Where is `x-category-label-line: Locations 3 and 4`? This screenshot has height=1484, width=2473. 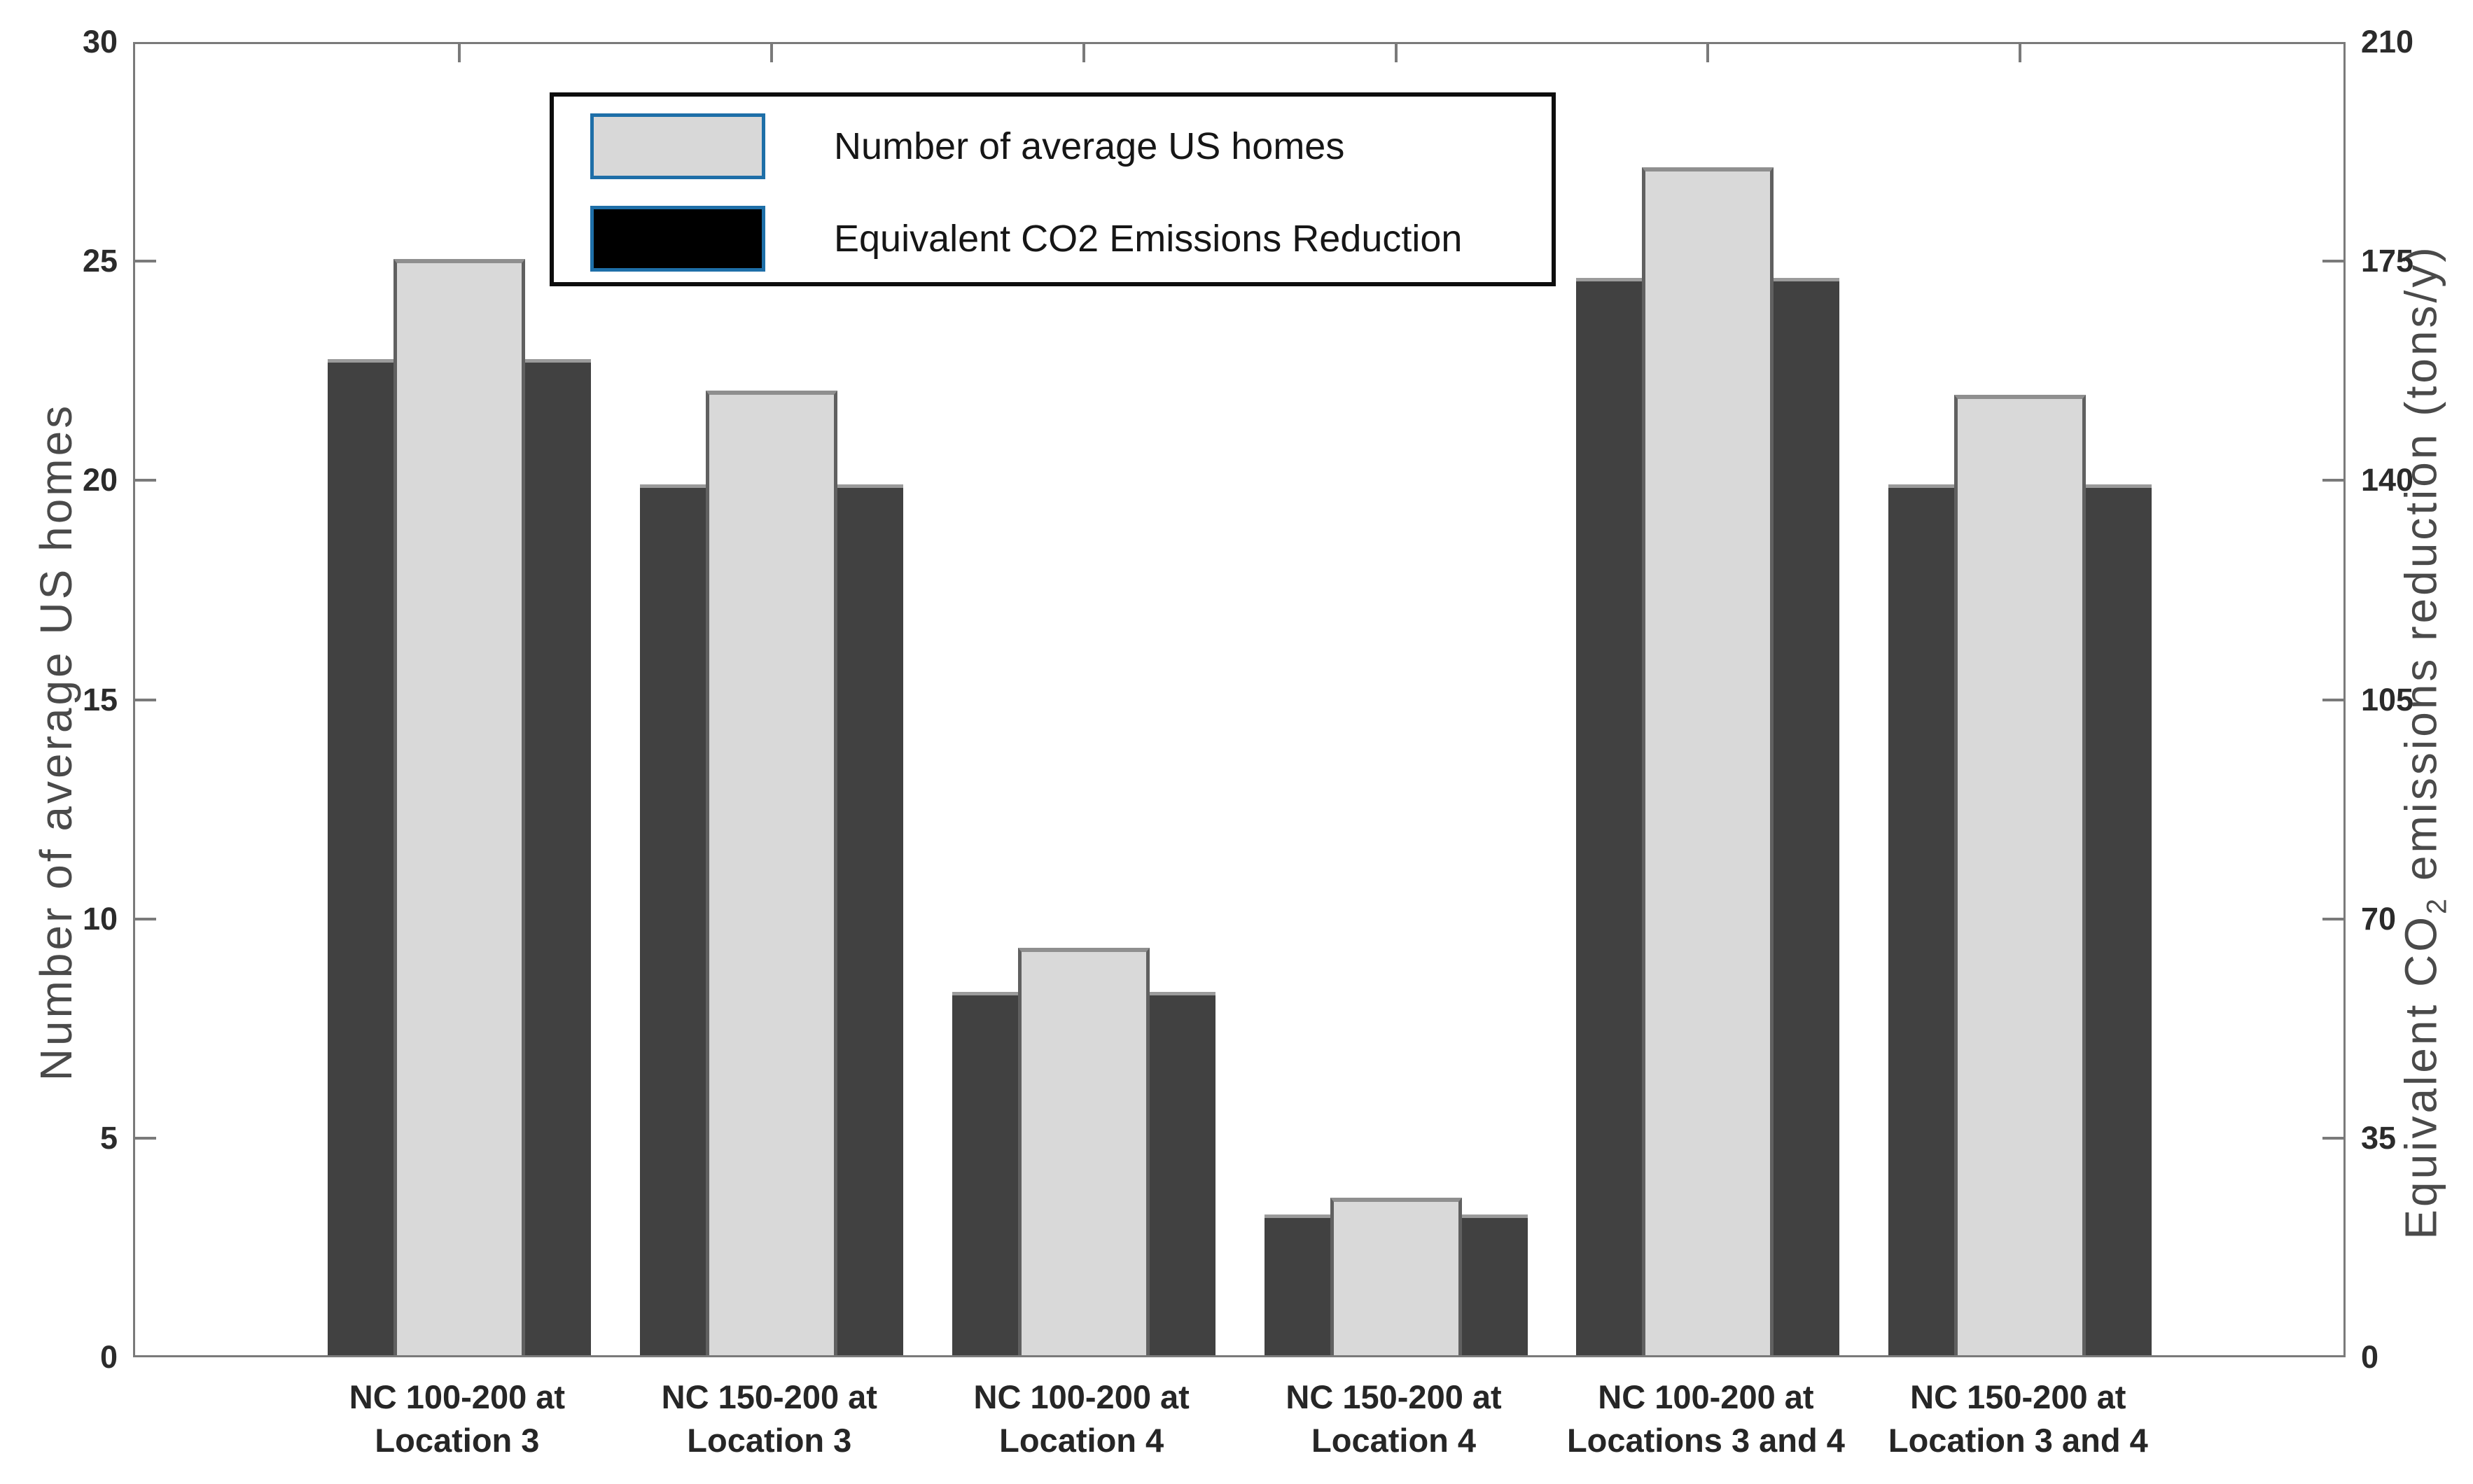 x-category-label-line: Locations 3 and 4 is located at coordinates (1705, 1441).